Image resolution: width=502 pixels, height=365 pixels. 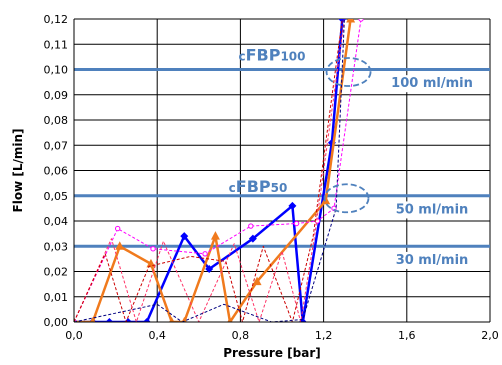 What do you see at coordinates (292, 57) in the screenshot?
I see `cfbp-subscript: 100` at bounding box center [292, 57].